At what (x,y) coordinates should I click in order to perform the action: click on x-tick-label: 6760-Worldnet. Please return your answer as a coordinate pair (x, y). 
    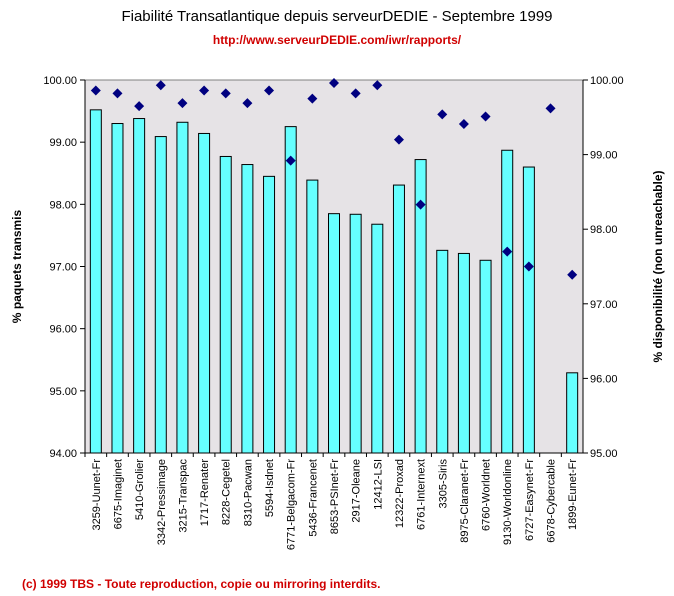
    Looking at the image, I should click on (487, 495).